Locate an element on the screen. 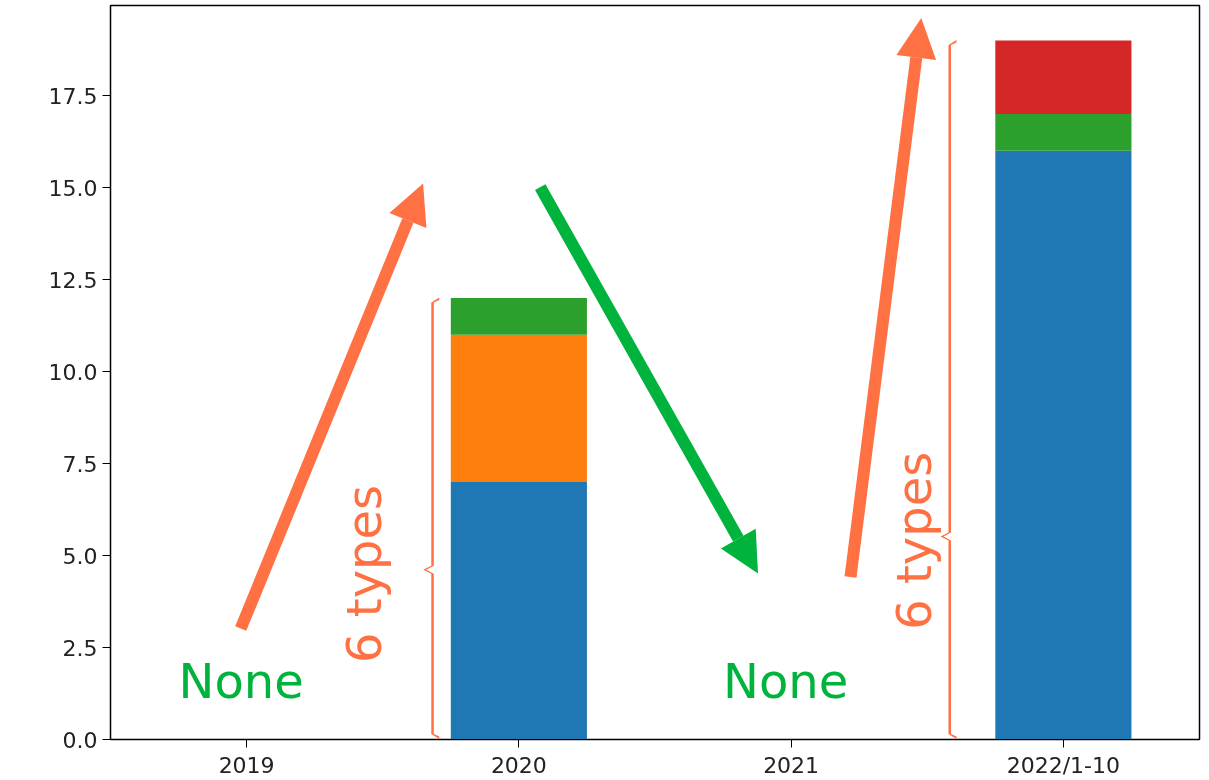 The image size is (1209, 780). x-tick-label: 2022/1-10 is located at coordinates (1063, 765).